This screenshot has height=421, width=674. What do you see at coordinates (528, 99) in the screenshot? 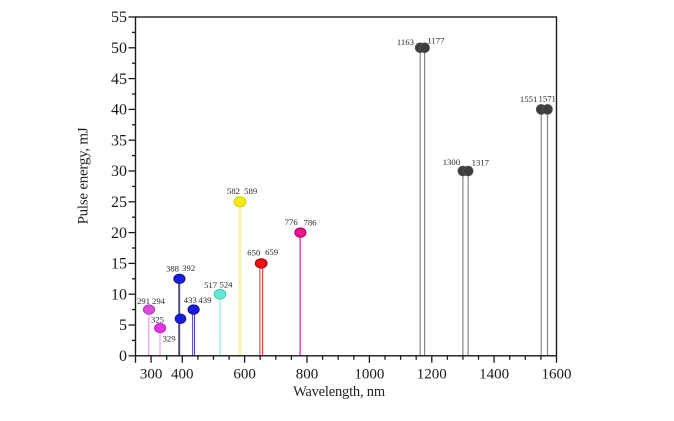
I see `svg-text: 1551` at bounding box center [528, 99].